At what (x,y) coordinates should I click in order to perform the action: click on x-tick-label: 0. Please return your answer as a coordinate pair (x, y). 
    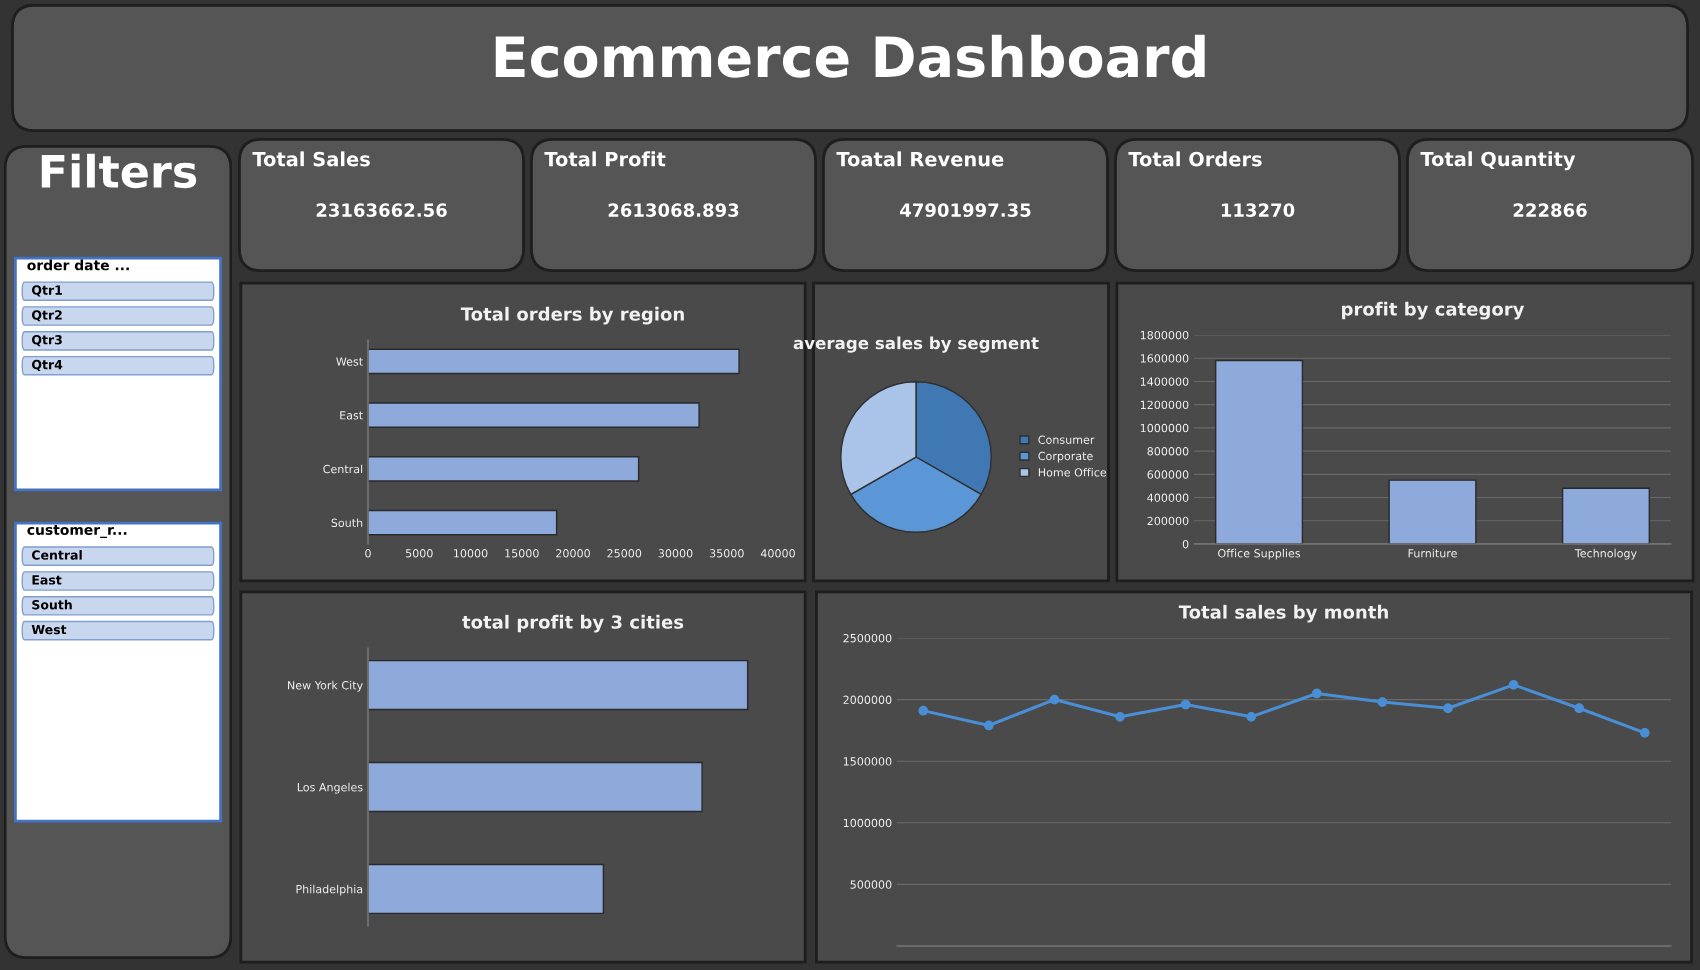
    Looking at the image, I should click on (368, 553).